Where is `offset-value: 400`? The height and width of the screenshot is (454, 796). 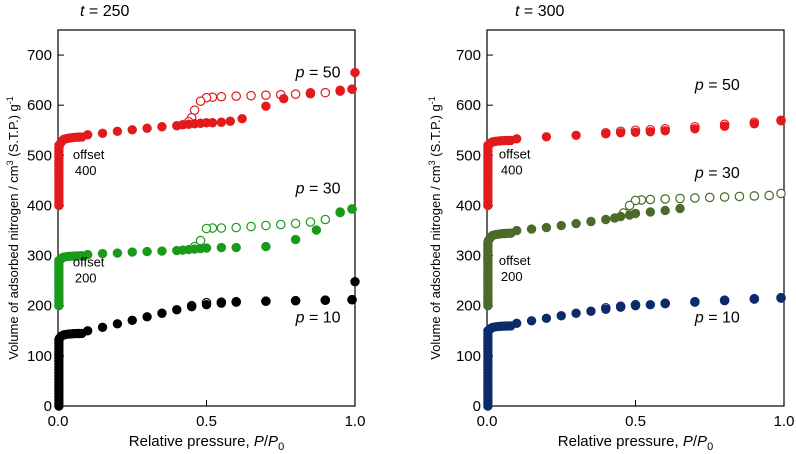 offset-value: 400 is located at coordinates (512, 169).